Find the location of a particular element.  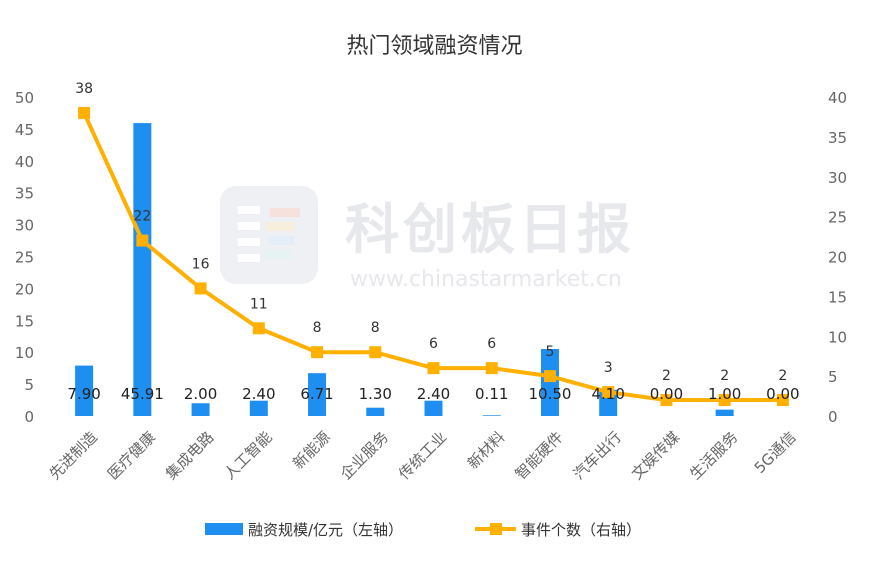

legend: 融资规模/亿元（左轴） 事件个数（右轴） is located at coordinates (423, 530).